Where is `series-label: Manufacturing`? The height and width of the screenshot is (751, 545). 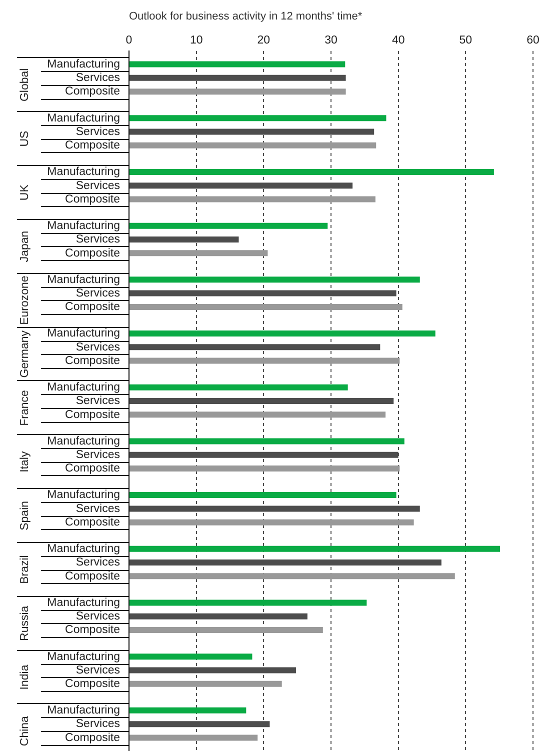 series-label: Manufacturing is located at coordinates (83, 64).